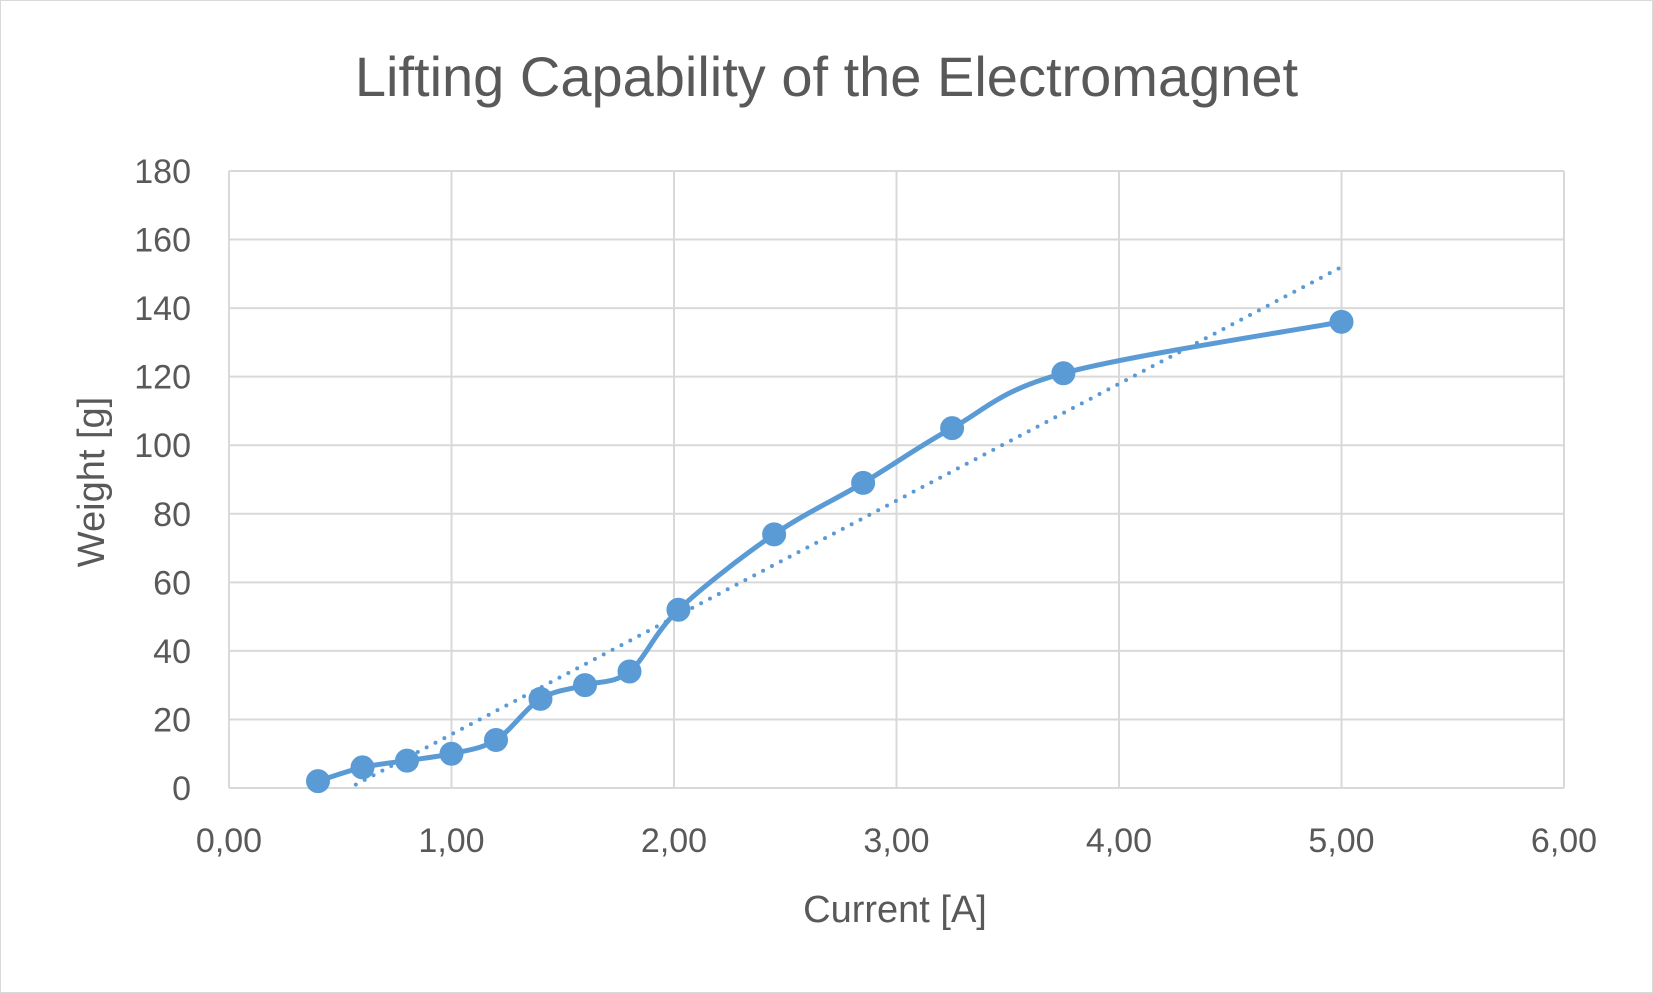 The image size is (1653, 993). What do you see at coordinates (1564, 841) in the screenshot?
I see `x-tick-label: 6,00` at bounding box center [1564, 841].